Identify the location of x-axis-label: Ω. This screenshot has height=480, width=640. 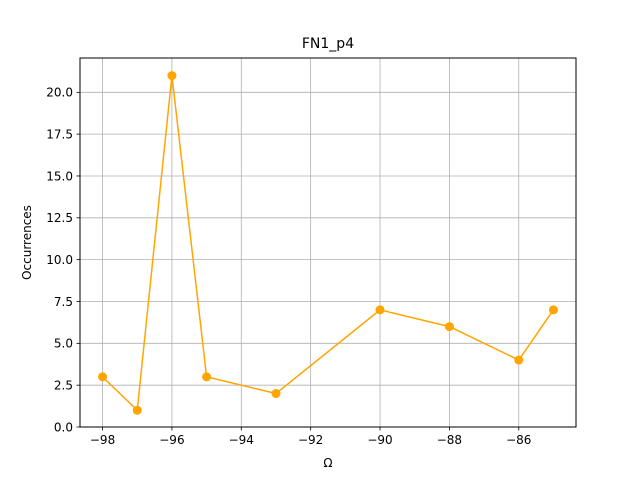
(327, 463).